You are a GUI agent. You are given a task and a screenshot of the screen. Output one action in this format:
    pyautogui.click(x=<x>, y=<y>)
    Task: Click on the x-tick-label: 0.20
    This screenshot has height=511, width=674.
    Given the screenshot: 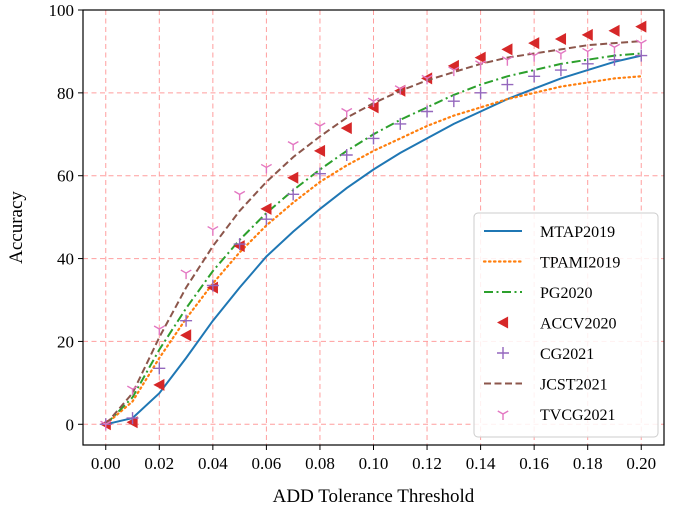 What is the action you would take?
    pyautogui.click(x=641, y=463)
    